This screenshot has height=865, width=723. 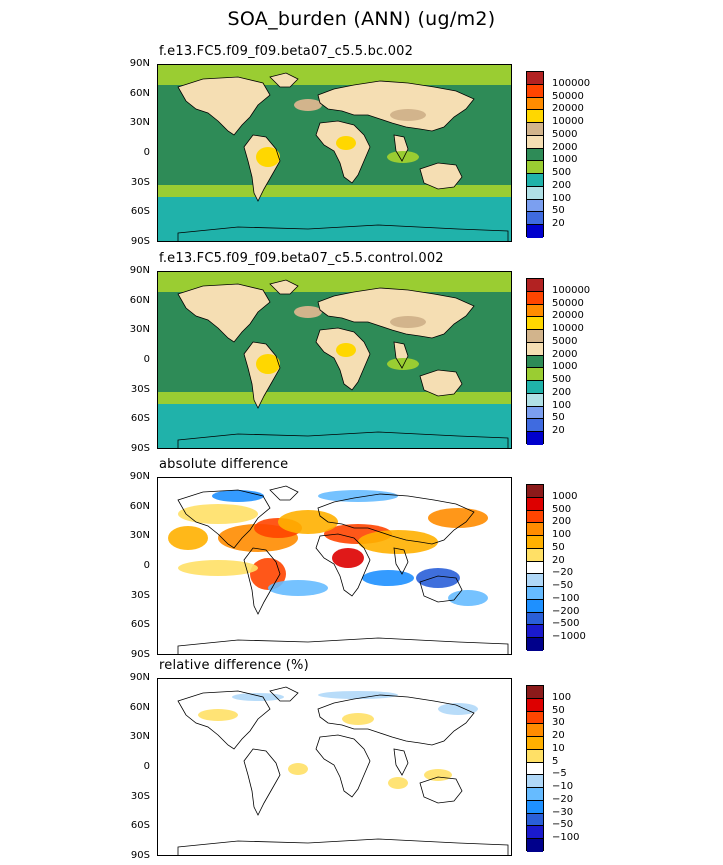 What do you see at coordinates (566, 598) in the screenshot?
I see `colorbar-label: −100` at bounding box center [566, 598].